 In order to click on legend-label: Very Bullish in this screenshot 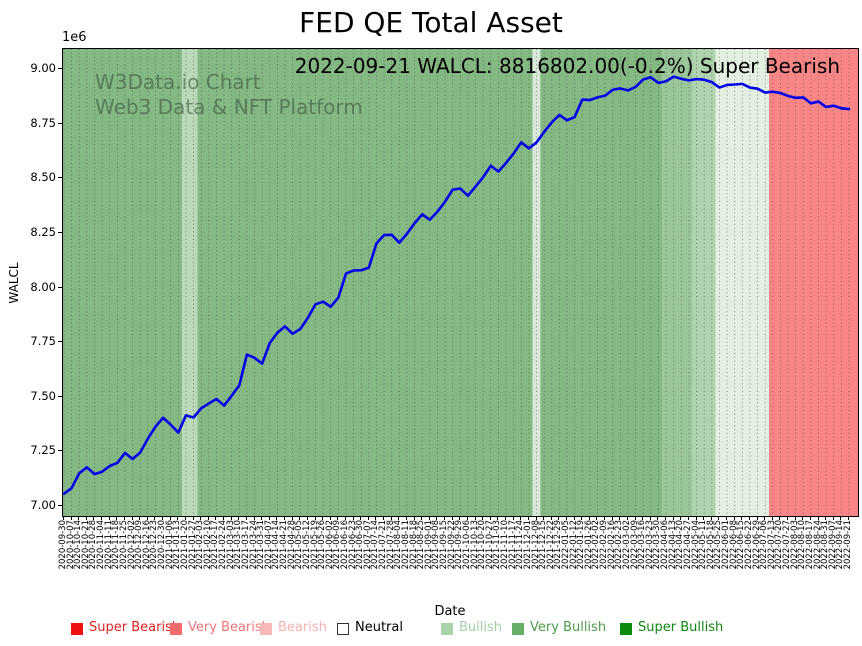, I will do `click(568, 627)`.